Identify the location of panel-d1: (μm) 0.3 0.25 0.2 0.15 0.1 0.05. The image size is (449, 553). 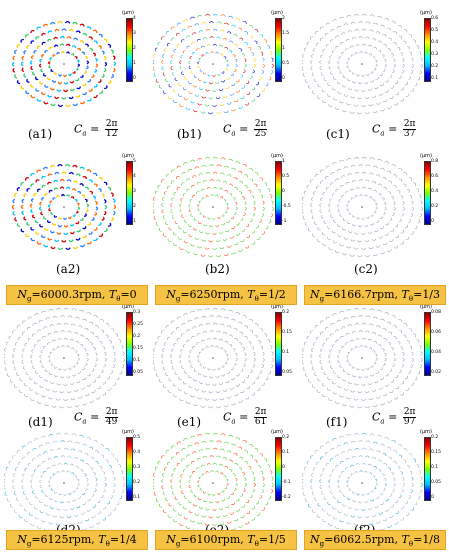
(74, 356).